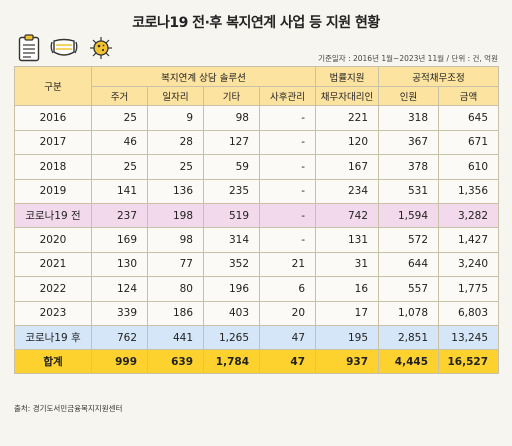 The width and height of the screenshot is (512, 446). Describe the element at coordinates (287, 96) in the screenshot. I see `header-case-mgmt: 사후관리` at that location.